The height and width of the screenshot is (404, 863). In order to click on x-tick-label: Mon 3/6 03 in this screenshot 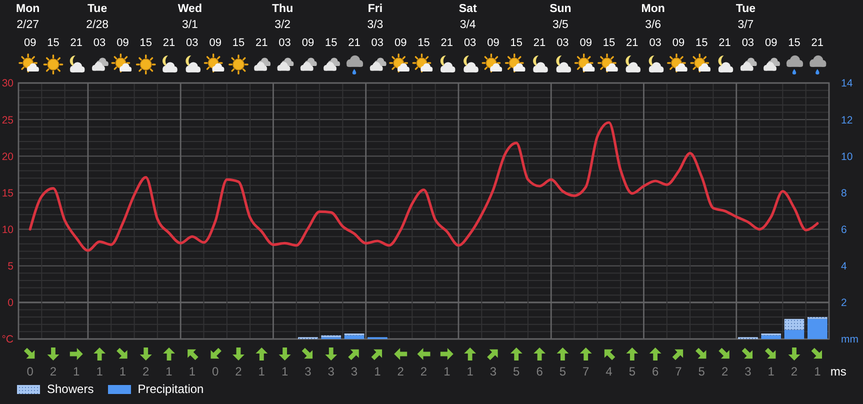, I will do `click(653, 26)`.